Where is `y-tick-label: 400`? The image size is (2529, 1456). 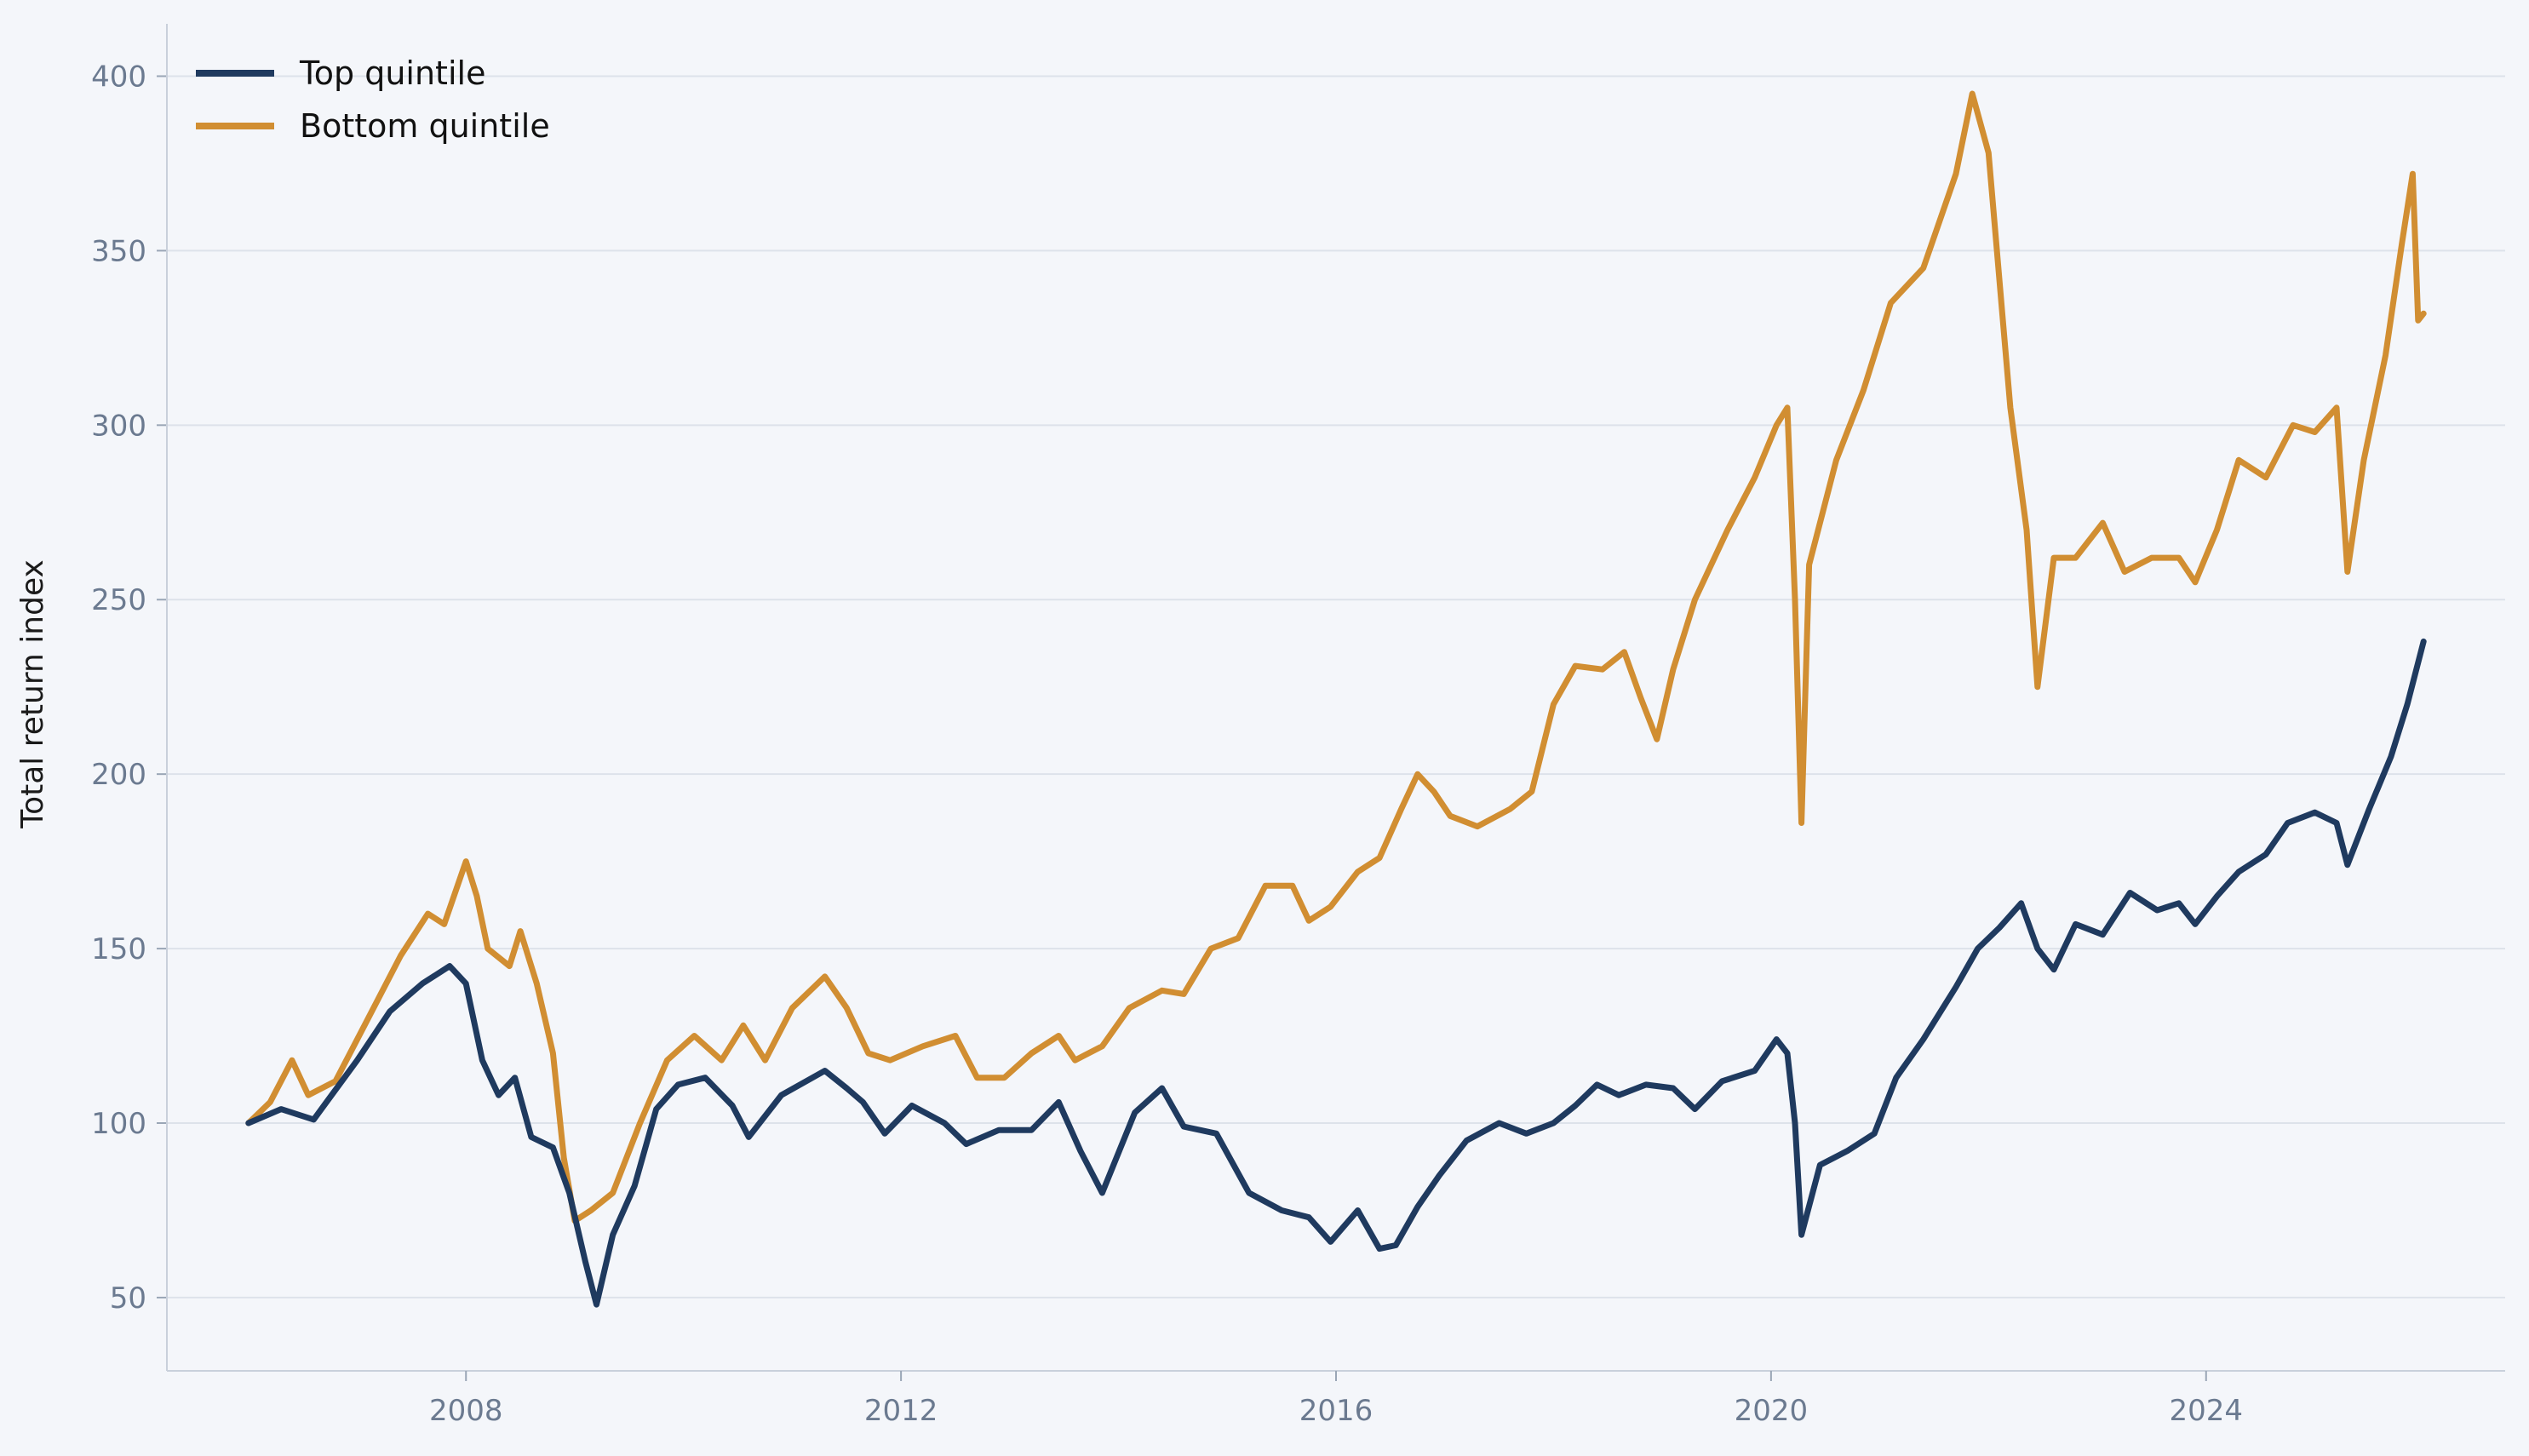
y-tick-label: 400 is located at coordinates (118, 77).